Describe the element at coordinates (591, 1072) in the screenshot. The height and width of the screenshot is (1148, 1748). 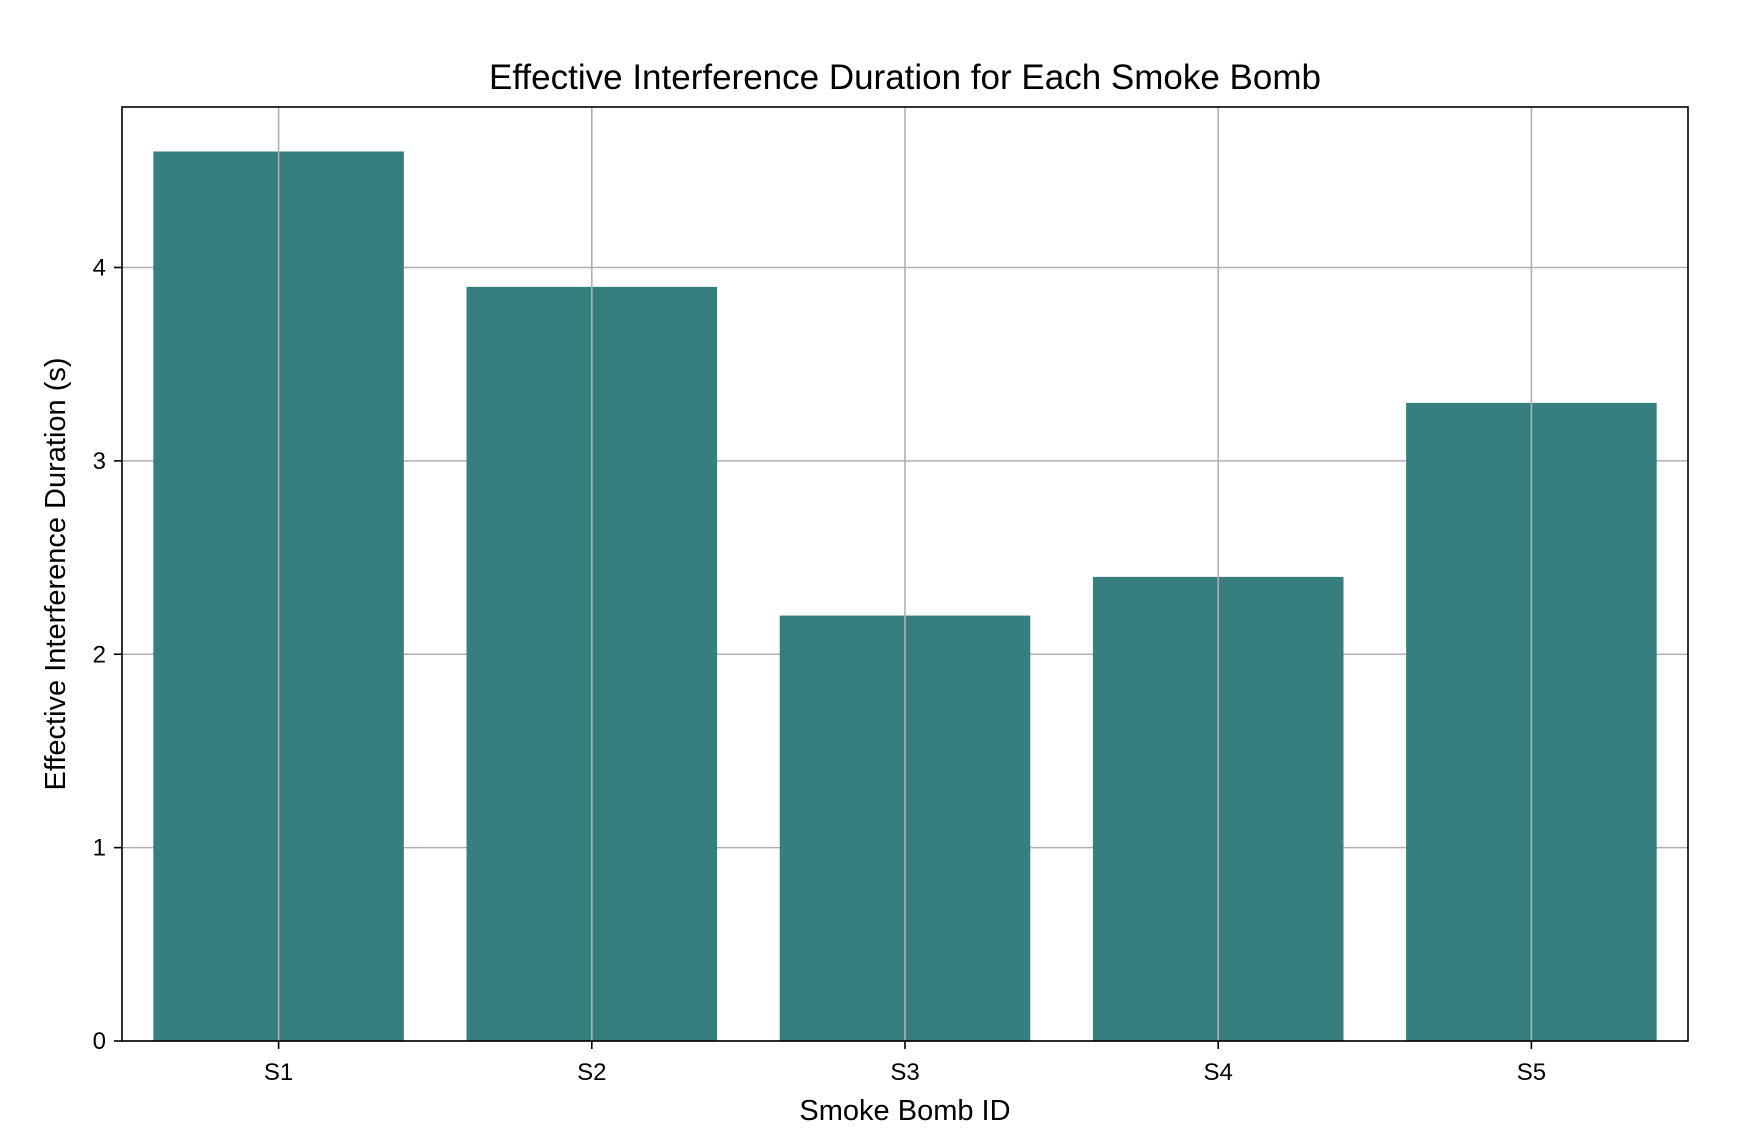
I see `x-tick-label: S2` at that location.